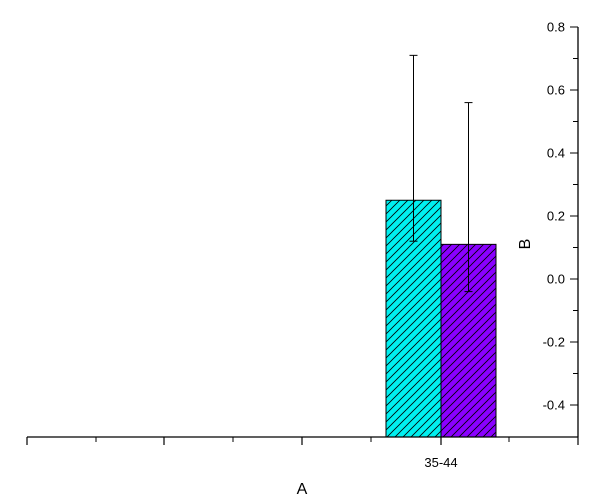 The width and height of the screenshot is (591, 498). Describe the element at coordinates (556, 90) in the screenshot. I see `y-tick-label: 0.6` at that location.